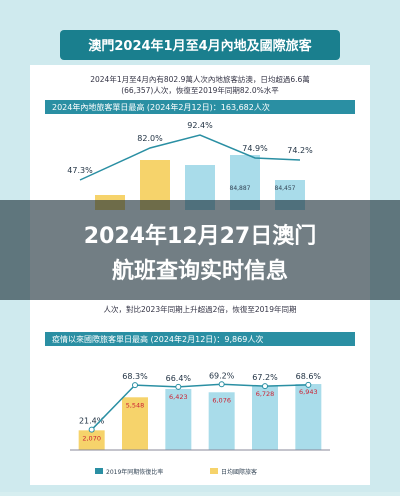 The height and width of the screenshot is (496, 400). Describe the element at coordinates (161, 107) in the screenshot. I see `peak-text: 2024年內地旅客單日最高 (2024年2月12日)：163,682人次` at that location.